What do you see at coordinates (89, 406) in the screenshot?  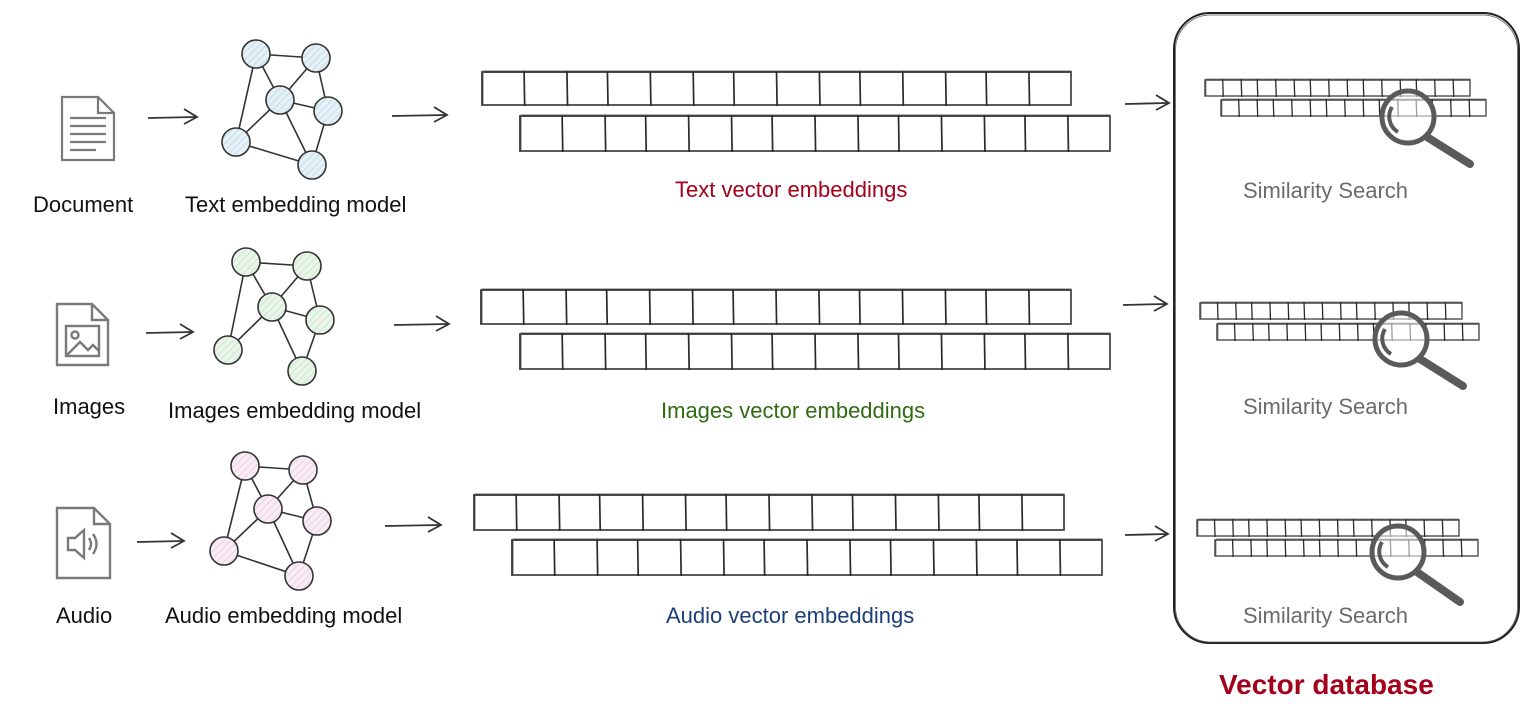 I see `input-label-images: Images` at bounding box center [89, 406].